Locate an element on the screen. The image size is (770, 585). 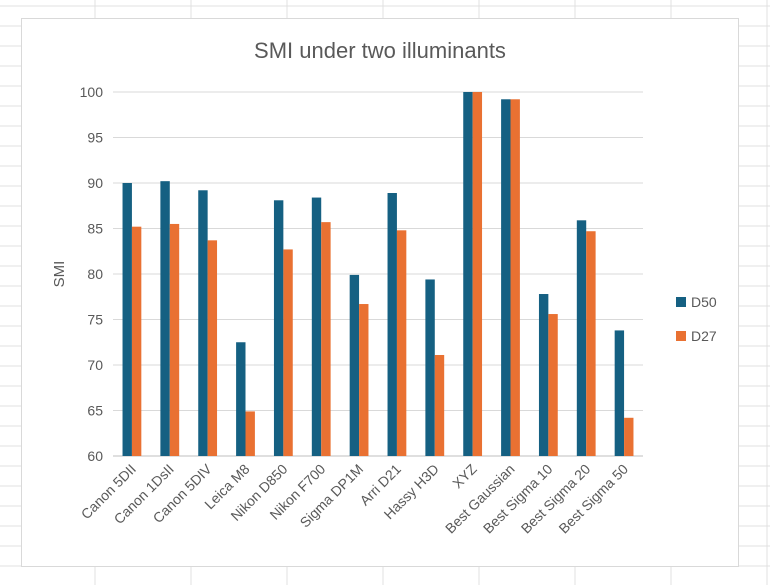
legend: D50 D27 is located at coordinates (696, 319).